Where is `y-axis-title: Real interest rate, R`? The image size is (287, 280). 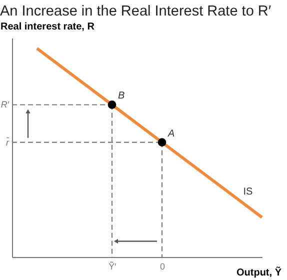
y-axis-title: Real interest rate, R is located at coordinates (48, 27).